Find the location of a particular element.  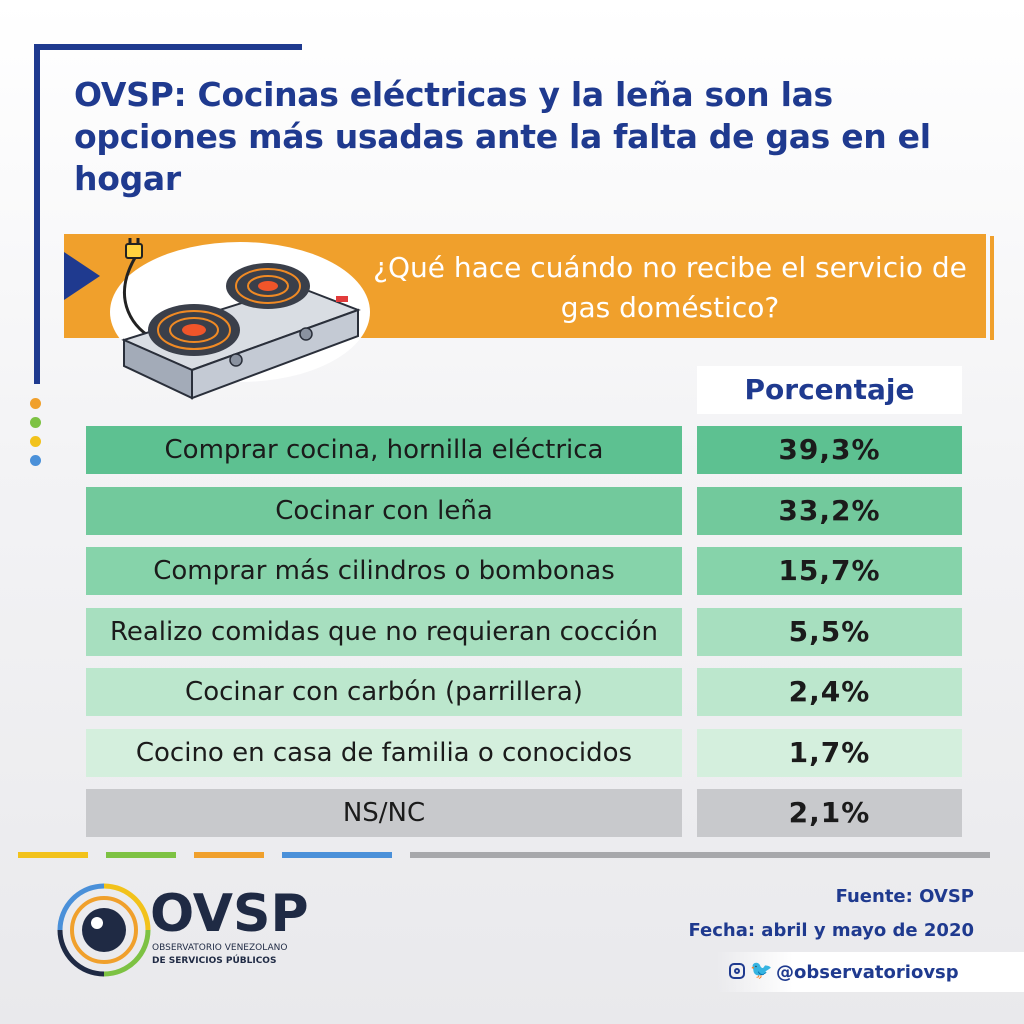

row-label: Cocino en casa de familia o conocidos is located at coordinates (384, 753).